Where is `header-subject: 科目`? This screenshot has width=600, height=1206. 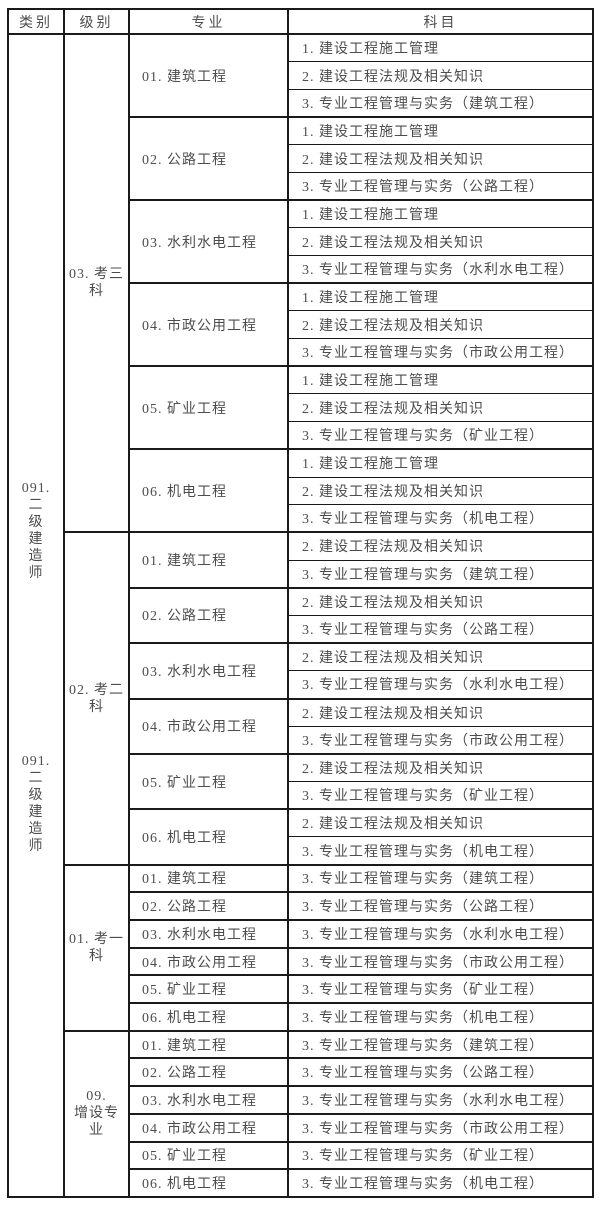
header-subject: 科目 is located at coordinates (440, 21).